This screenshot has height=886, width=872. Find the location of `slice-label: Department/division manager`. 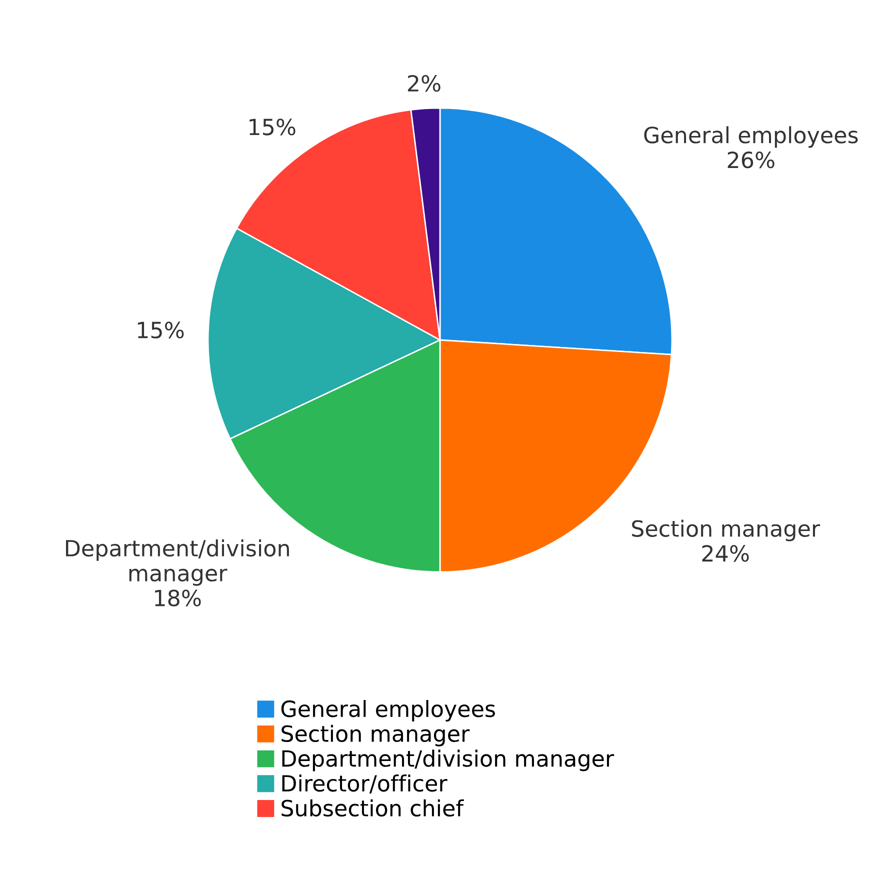

slice-label: Department/division manager is located at coordinates (177, 562).